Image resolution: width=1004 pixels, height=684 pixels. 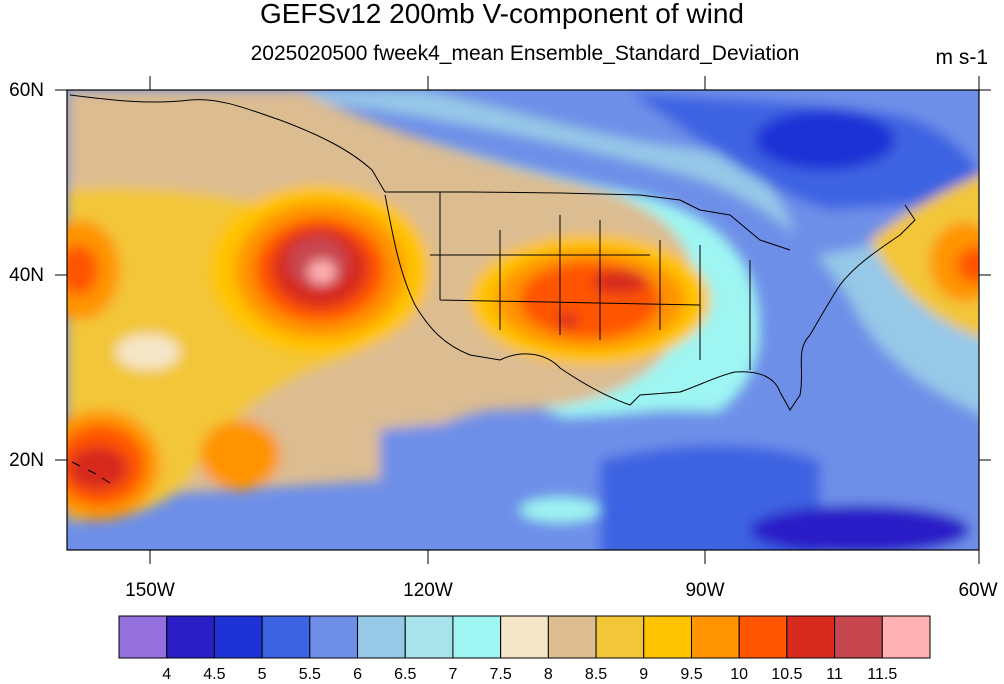 What do you see at coordinates (26, 90) in the screenshot?
I see `lat-label-60n: 60N` at bounding box center [26, 90].